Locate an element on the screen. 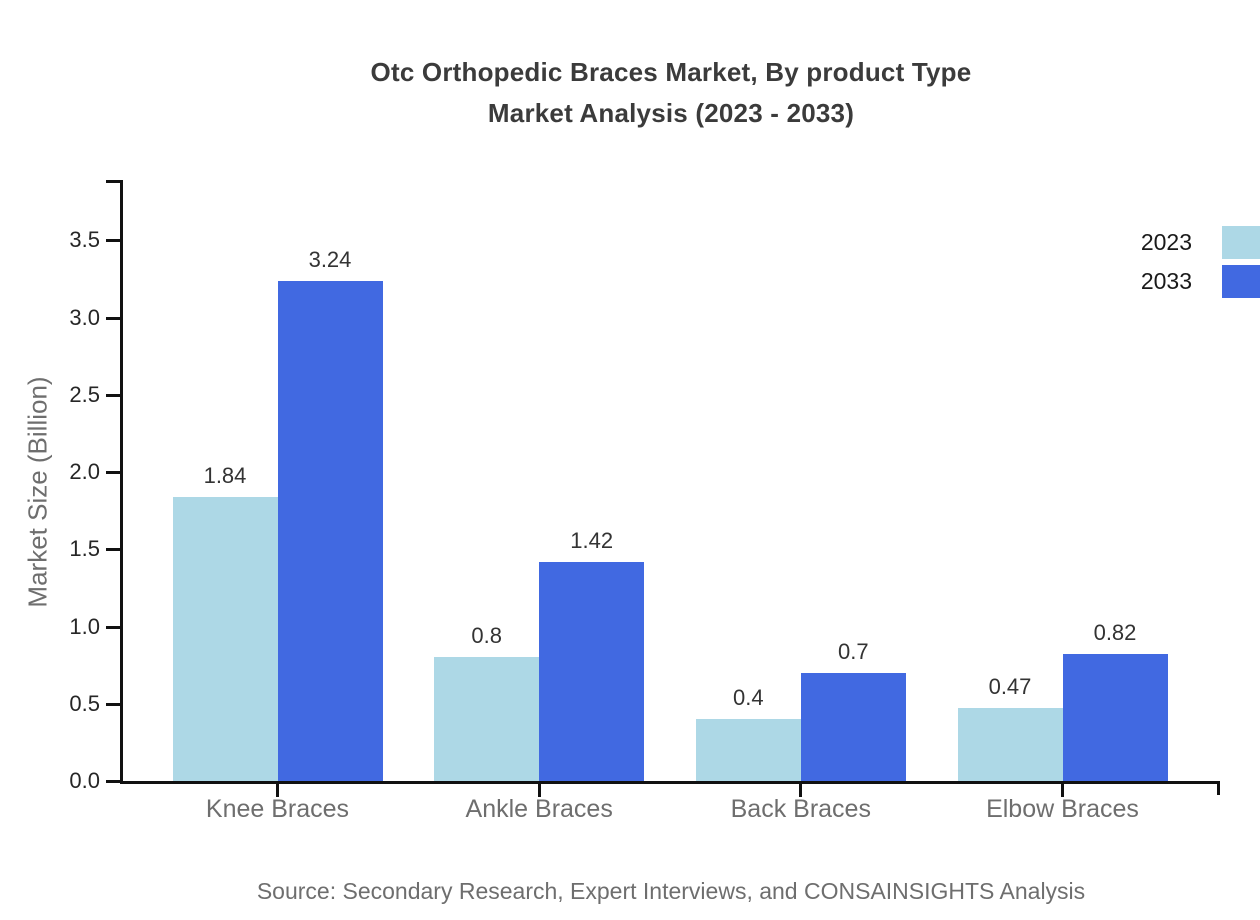 This screenshot has height=920, width=1260. bar-2033-knee-braces is located at coordinates (330, 531).